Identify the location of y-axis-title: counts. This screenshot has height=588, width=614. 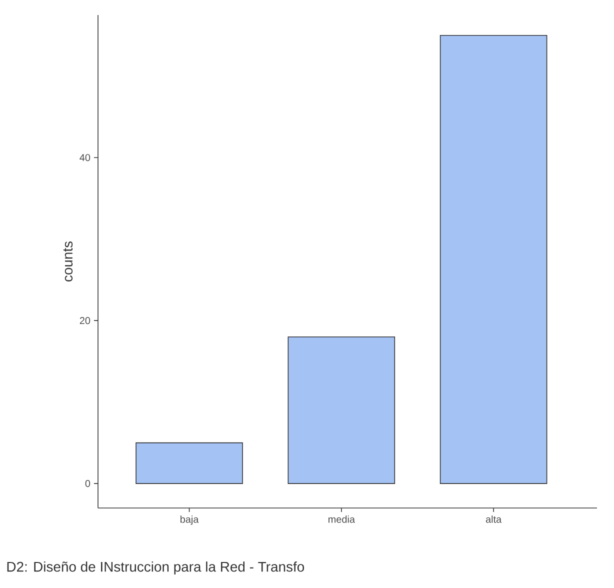
(68, 261).